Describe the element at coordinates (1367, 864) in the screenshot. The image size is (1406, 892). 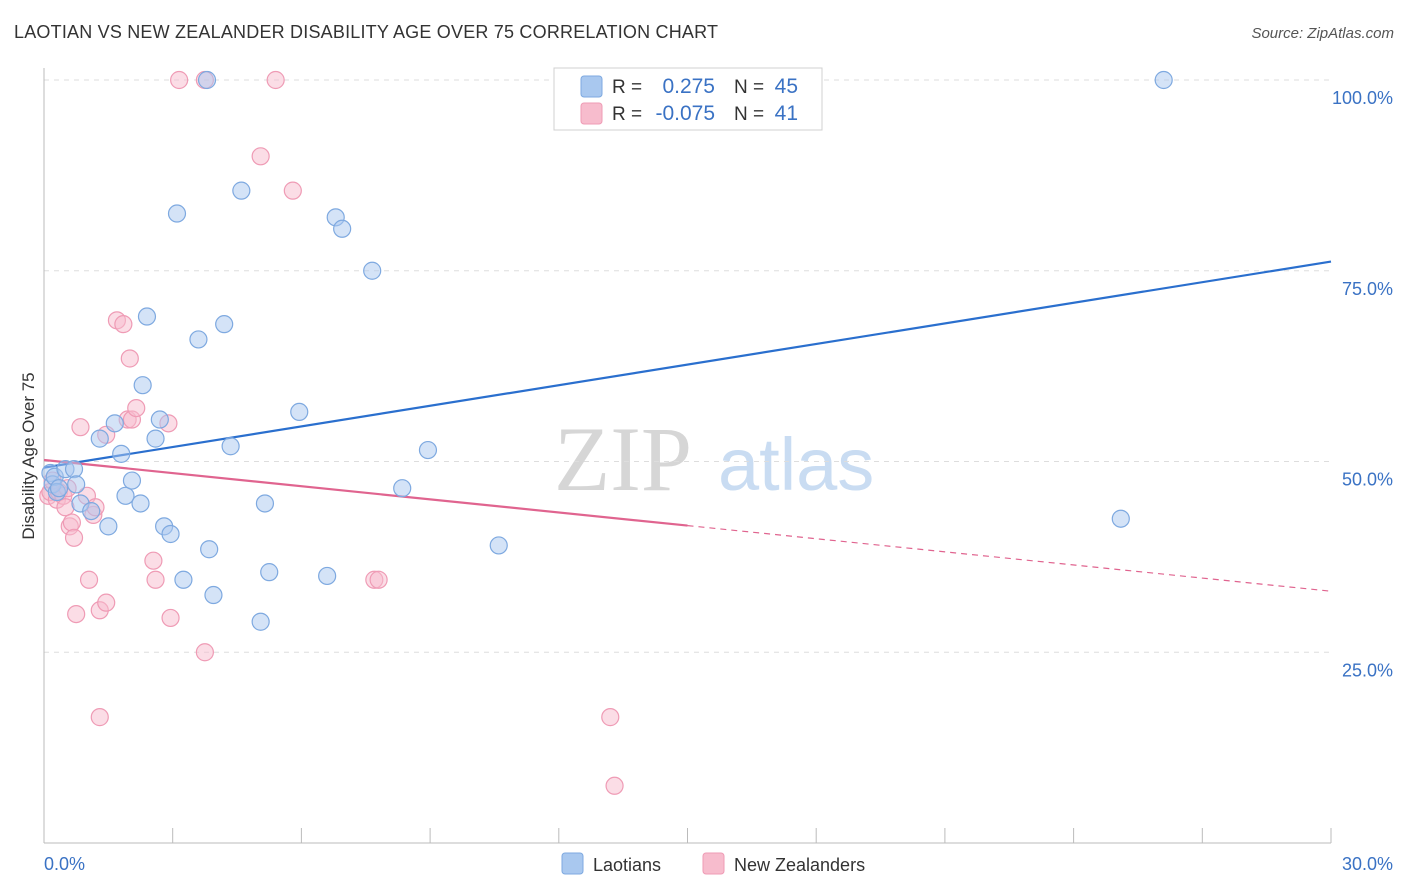
I see `x-tick-label-max: 30.0%` at that location.